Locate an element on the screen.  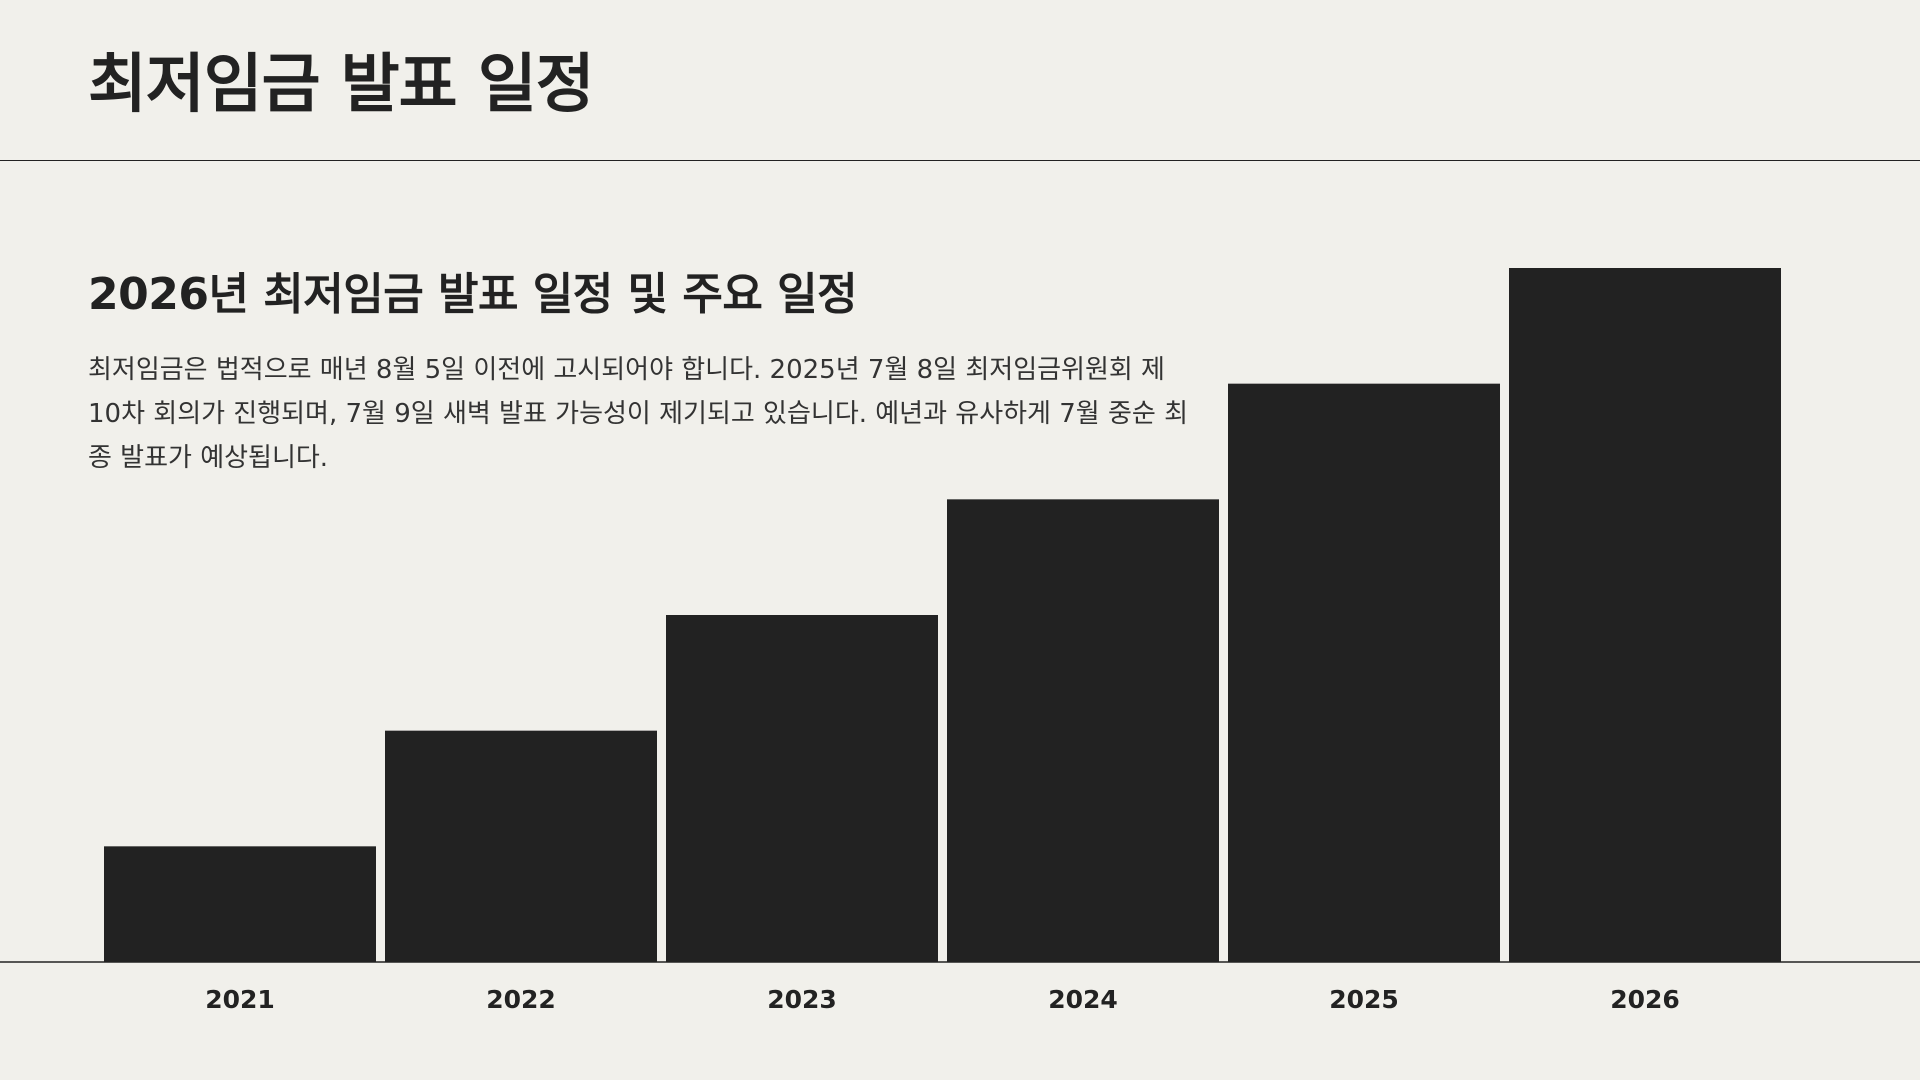
header-divider is located at coordinates (960, 160).